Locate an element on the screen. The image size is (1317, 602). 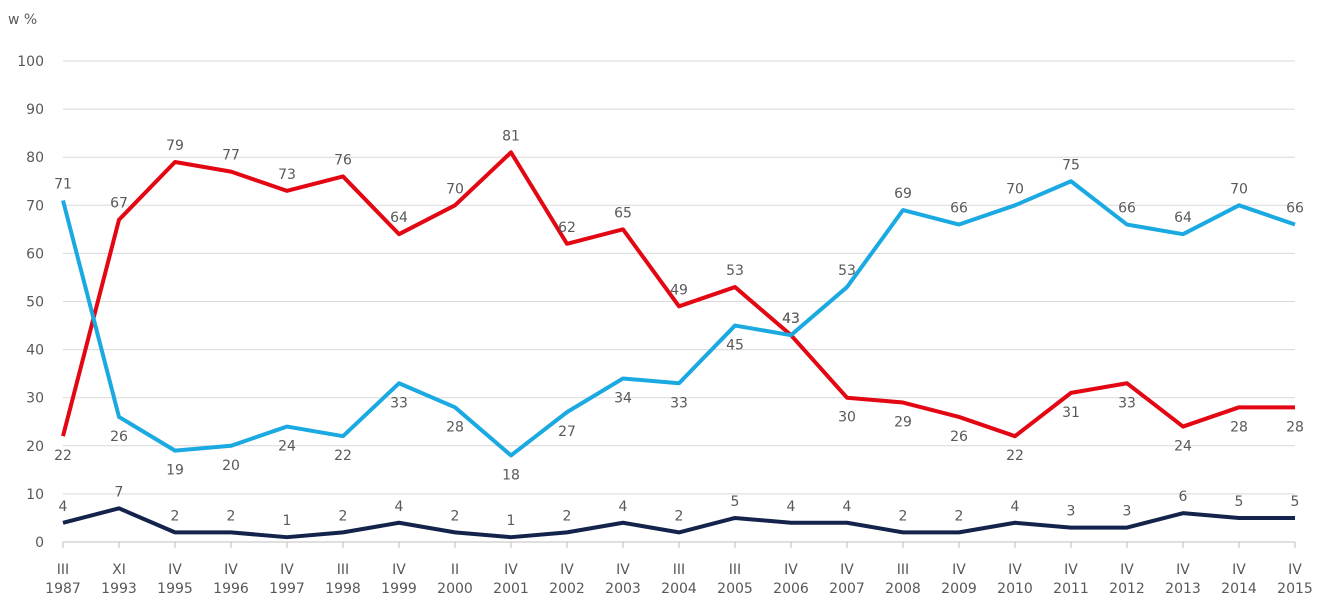
data-label: 69 is located at coordinates (903, 194).